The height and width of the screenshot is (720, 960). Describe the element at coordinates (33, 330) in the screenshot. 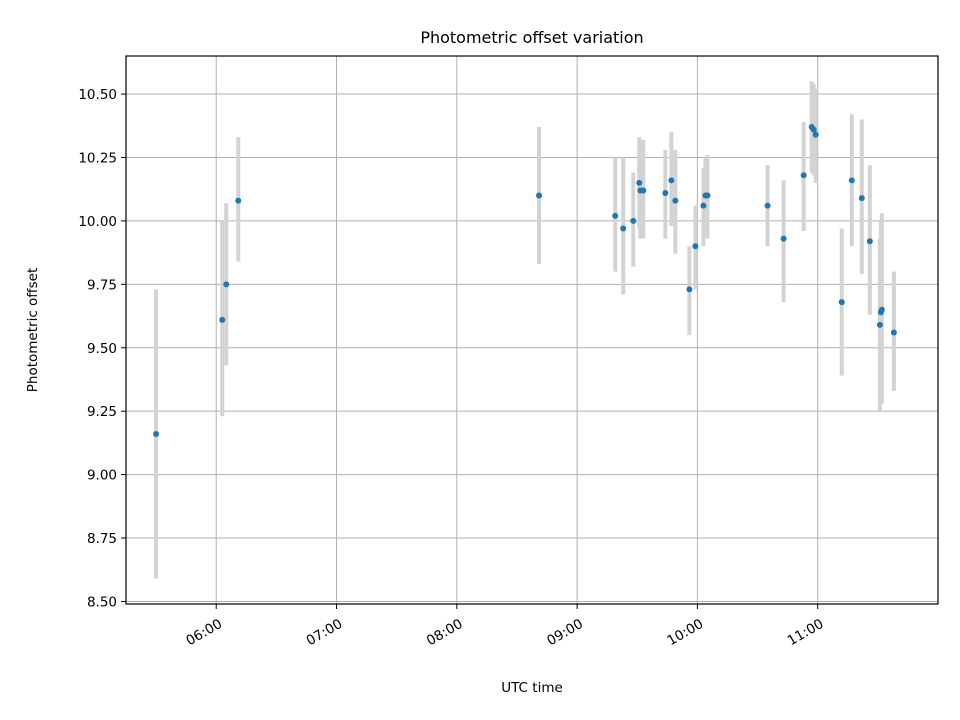

I see `y-axis-label: Photometric offset` at that location.